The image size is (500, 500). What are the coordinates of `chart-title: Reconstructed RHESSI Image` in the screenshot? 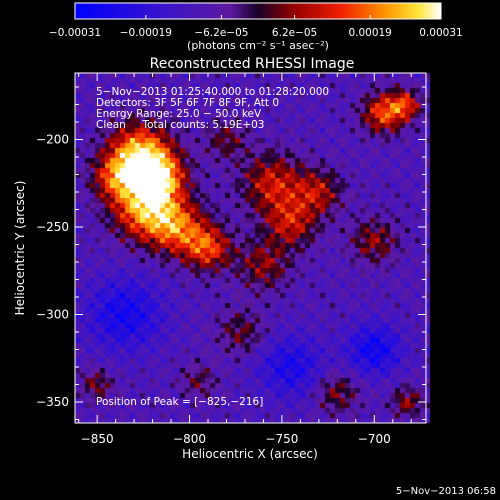 It's located at (252, 64).